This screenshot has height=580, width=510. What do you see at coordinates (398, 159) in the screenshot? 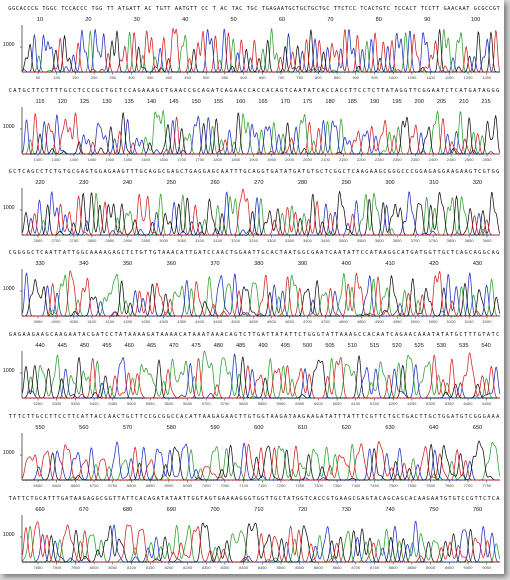
I see `scan-tick-label: 2300` at bounding box center [398, 159].